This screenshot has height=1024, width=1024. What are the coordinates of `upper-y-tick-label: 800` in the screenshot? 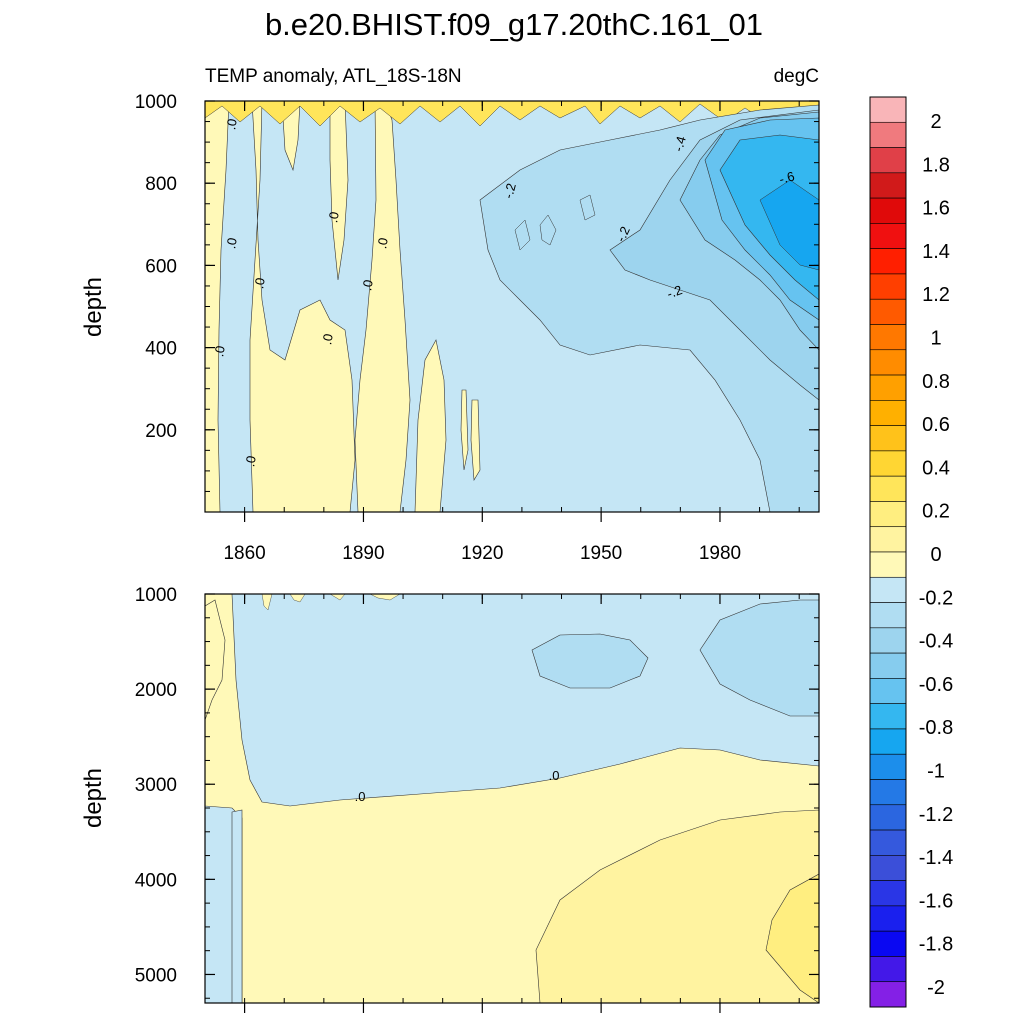 It's located at (161, 184).